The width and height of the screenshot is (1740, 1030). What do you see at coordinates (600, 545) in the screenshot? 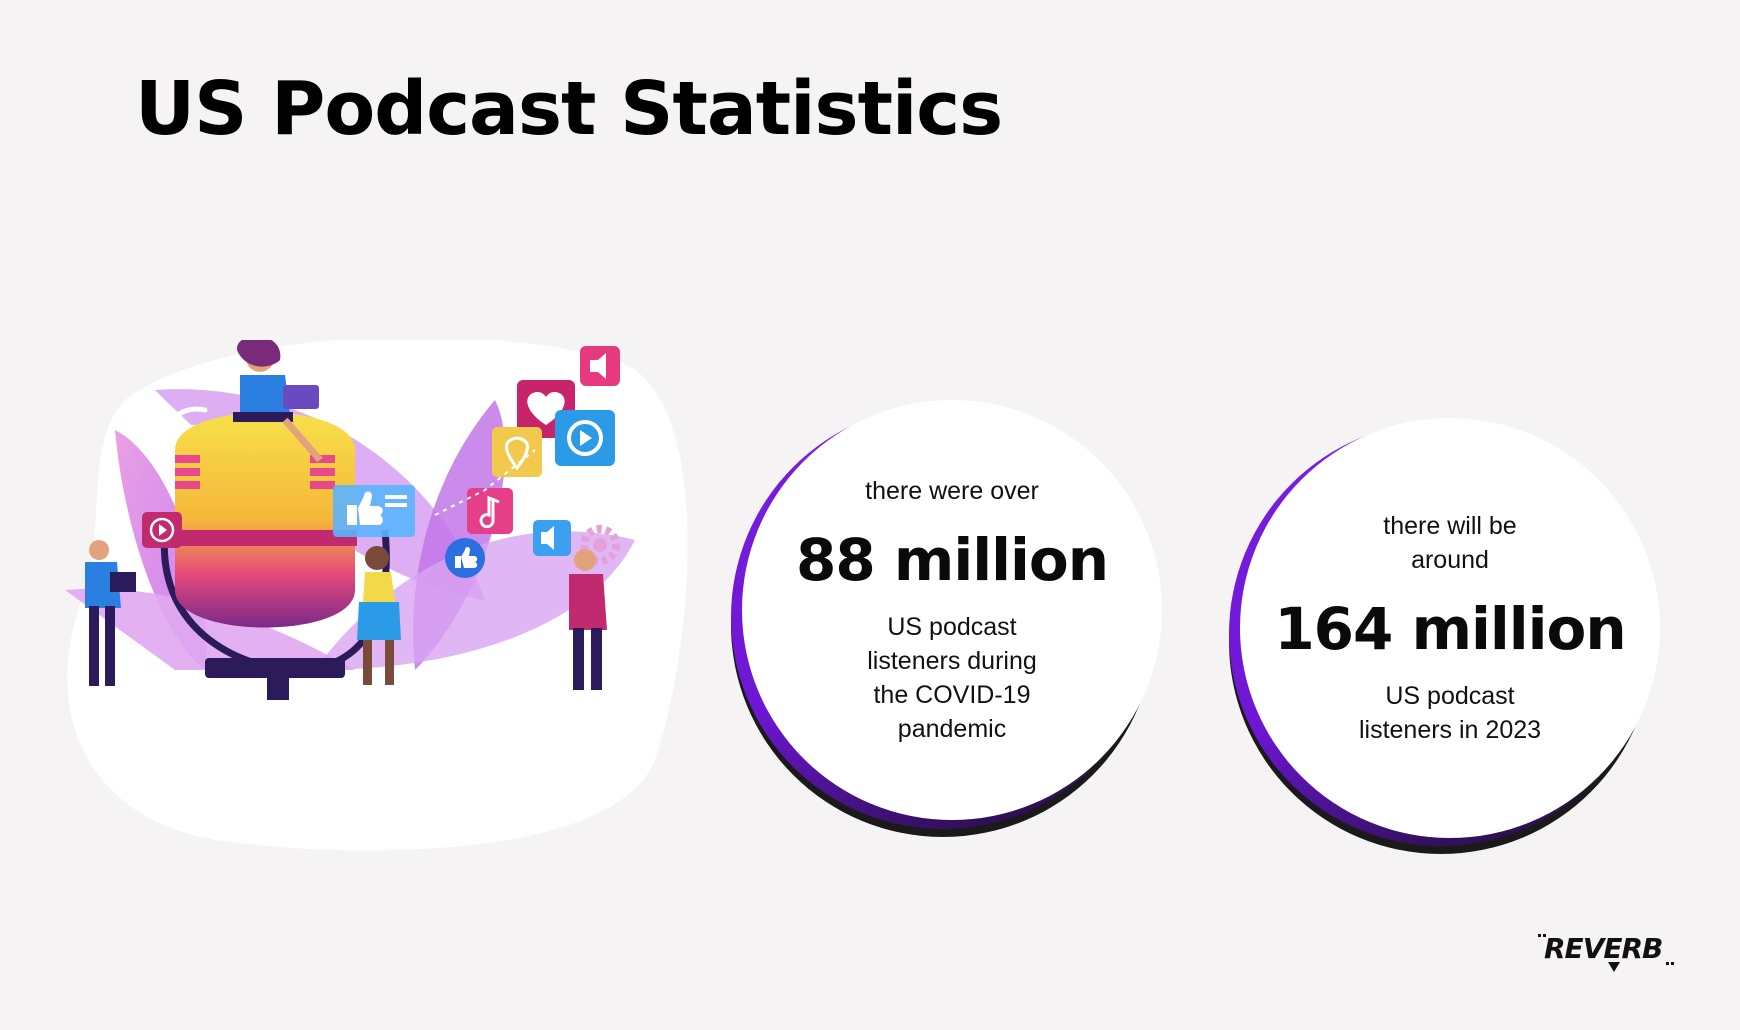
I see `gear-icon` at bounding box center [600, 545].